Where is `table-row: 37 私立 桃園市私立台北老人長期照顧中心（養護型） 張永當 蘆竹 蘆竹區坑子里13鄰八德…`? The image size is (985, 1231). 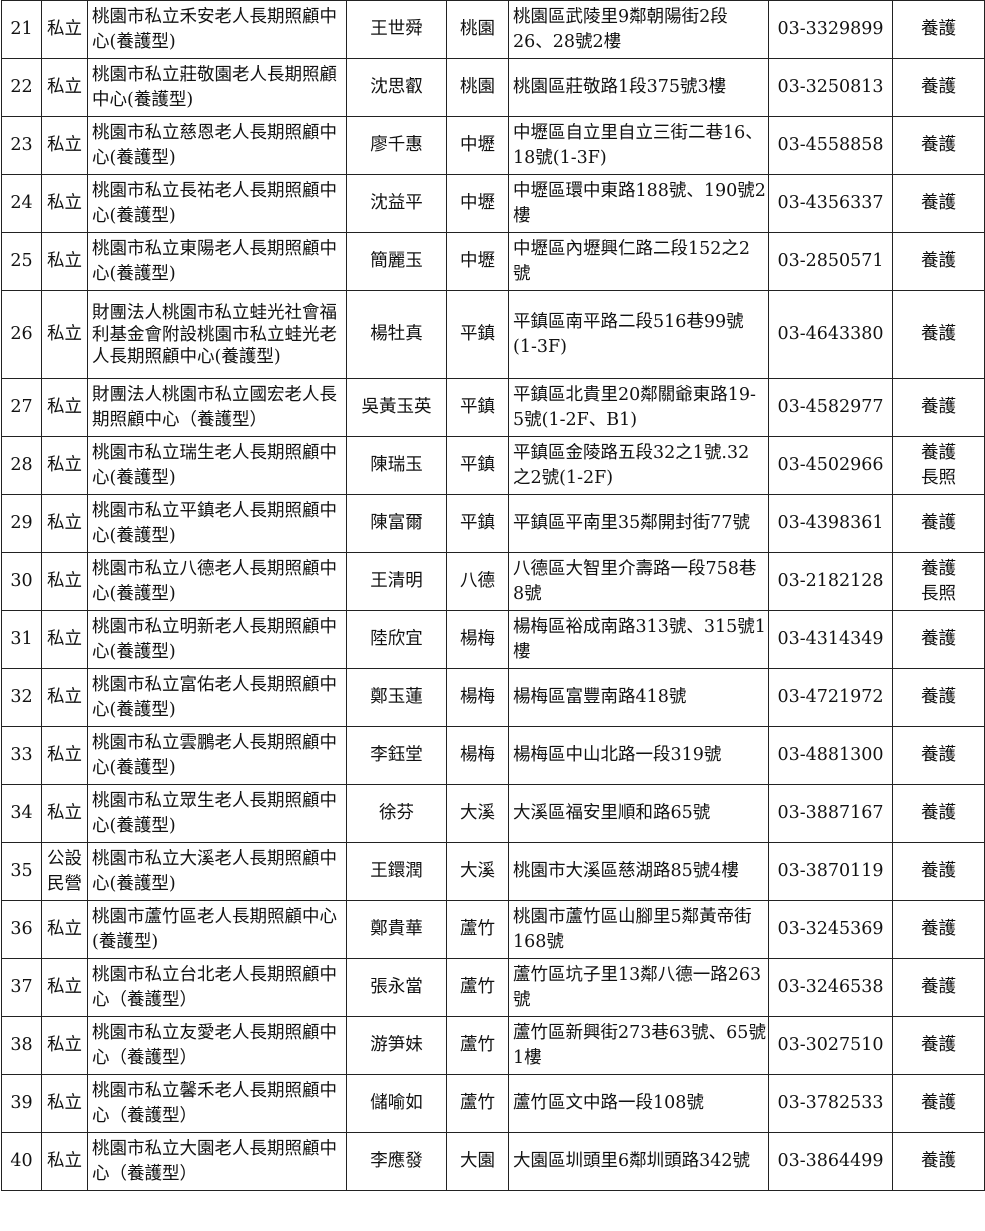 table-row: 37 私立 桃園市私立台北老人長期照顧中心（養護型） 張永當 蘆竹 蘆竹區坑子里13鄰八德… is located at coordinates (493, 987).